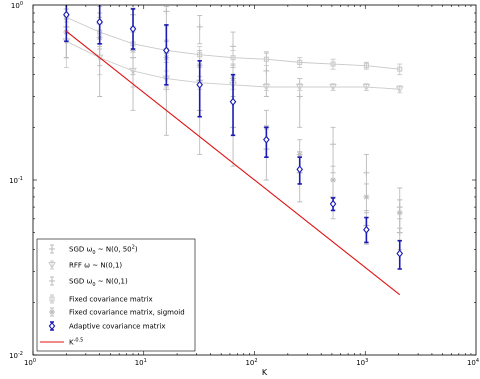 The height and width of the screenshot is (379, 480). Describe the element at coordinates (61, 342) in the screenshot. I see `legend-entry: K-0.5` at that location.